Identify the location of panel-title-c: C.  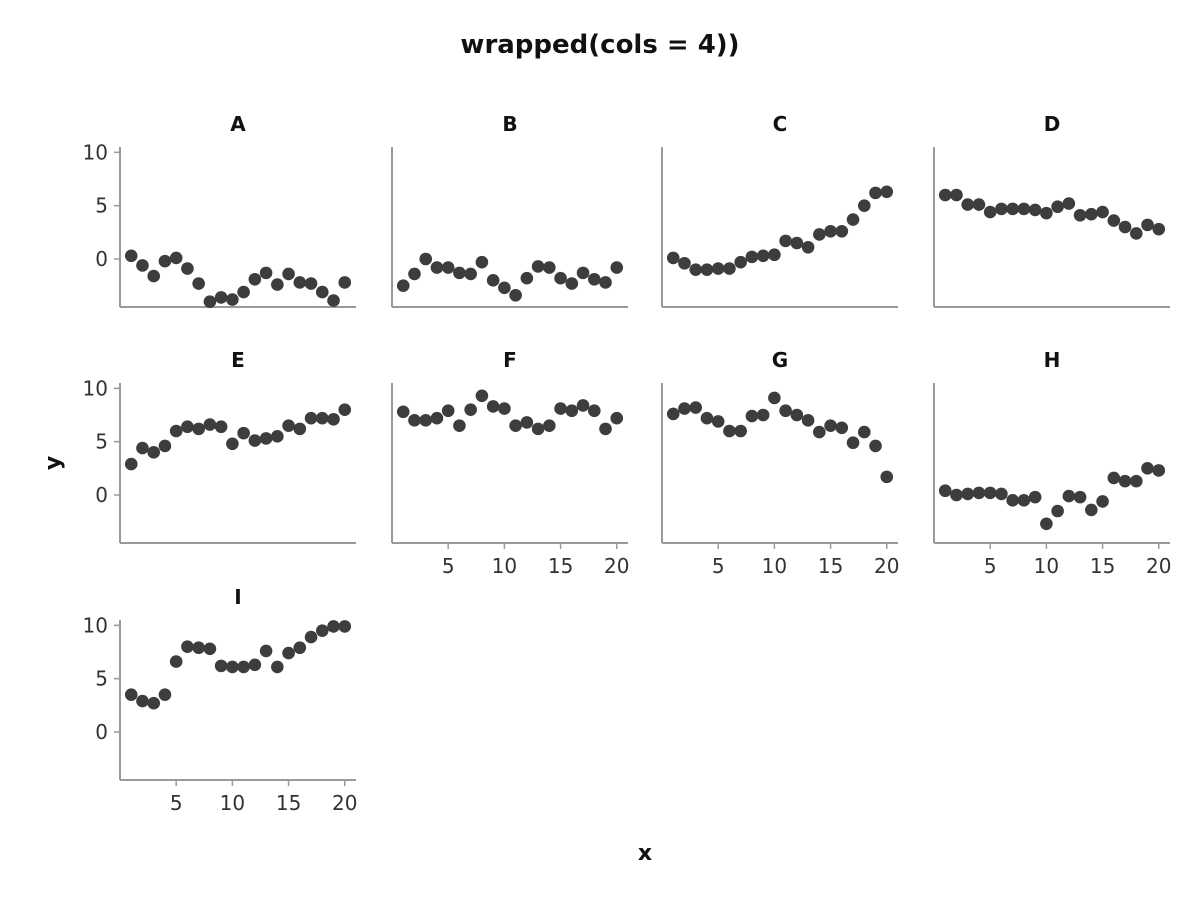
(780, 124).